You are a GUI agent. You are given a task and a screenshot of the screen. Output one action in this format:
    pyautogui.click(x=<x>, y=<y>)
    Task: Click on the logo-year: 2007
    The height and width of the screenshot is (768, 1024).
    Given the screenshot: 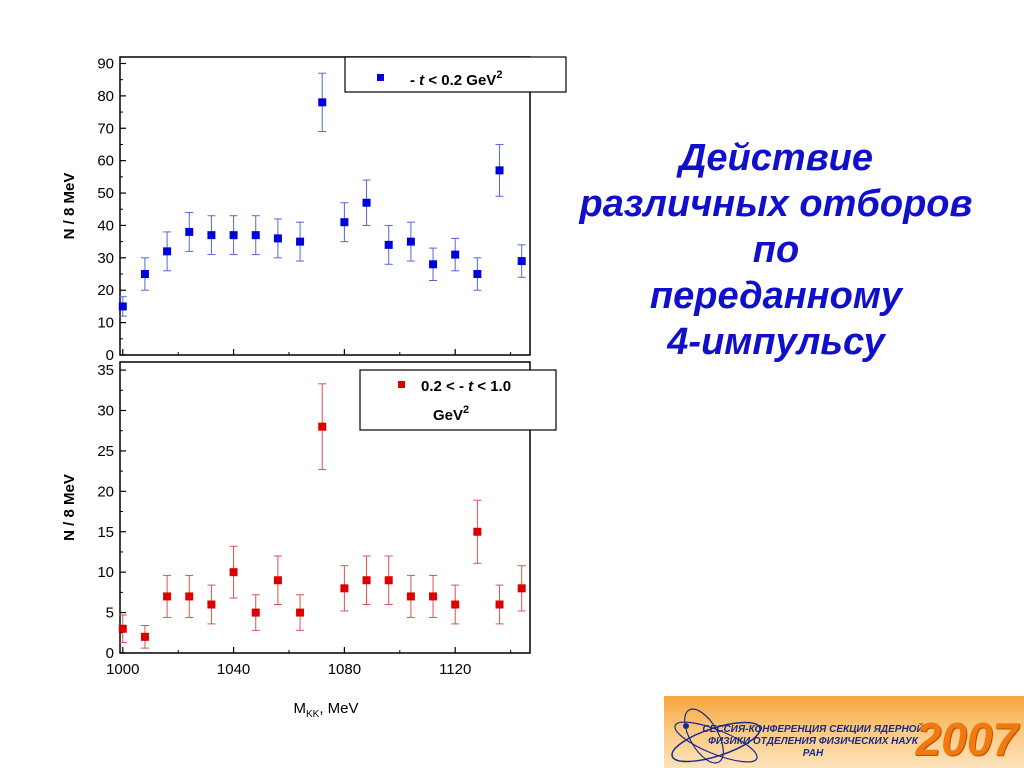 What is the action you would take?
    pyautogui.click(x=966, y=739)
    